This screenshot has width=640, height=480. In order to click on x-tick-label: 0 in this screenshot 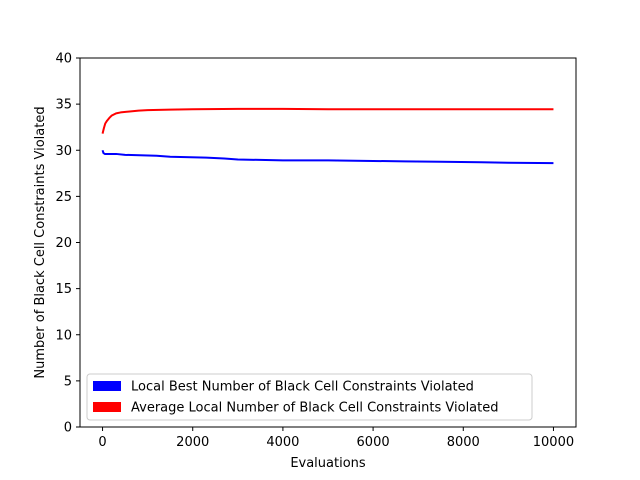, I will do `click(102, 442)`.